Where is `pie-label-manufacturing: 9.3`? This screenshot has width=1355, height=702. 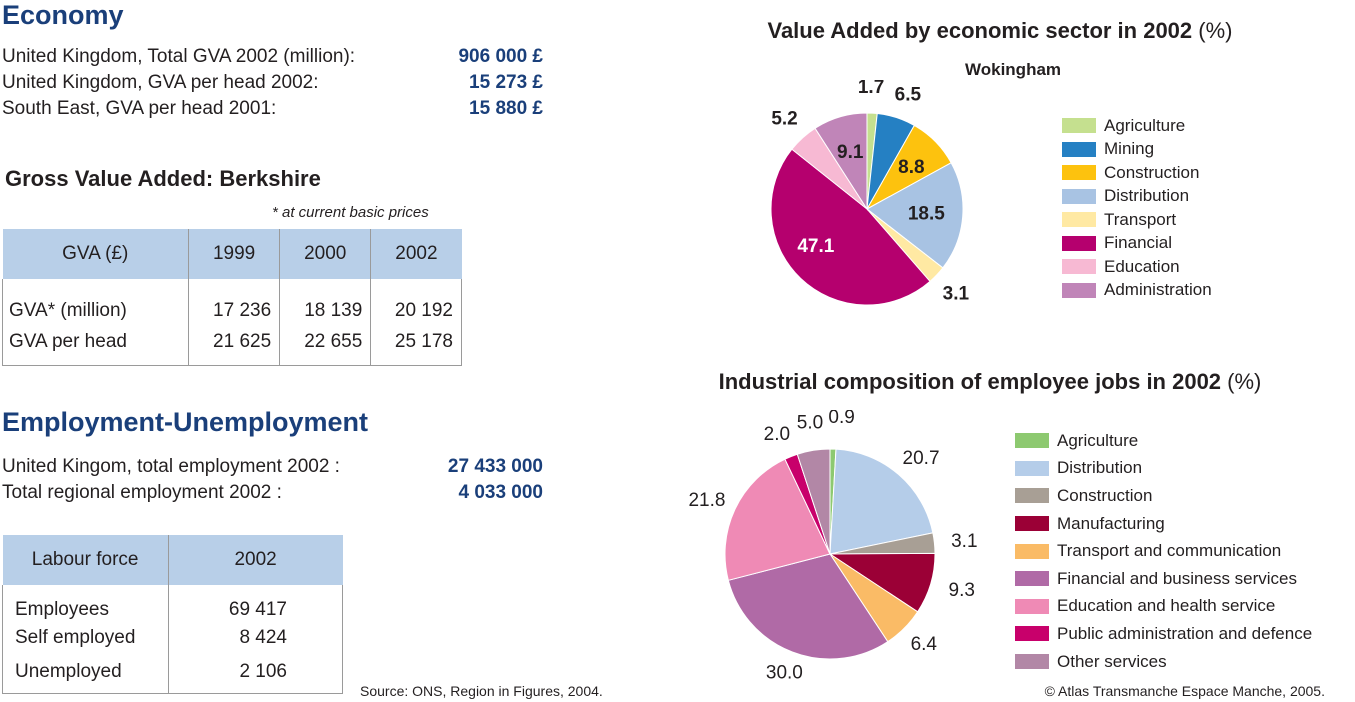
pie-label-manufacturing: 9.3 is located at coordinates (962, 590).